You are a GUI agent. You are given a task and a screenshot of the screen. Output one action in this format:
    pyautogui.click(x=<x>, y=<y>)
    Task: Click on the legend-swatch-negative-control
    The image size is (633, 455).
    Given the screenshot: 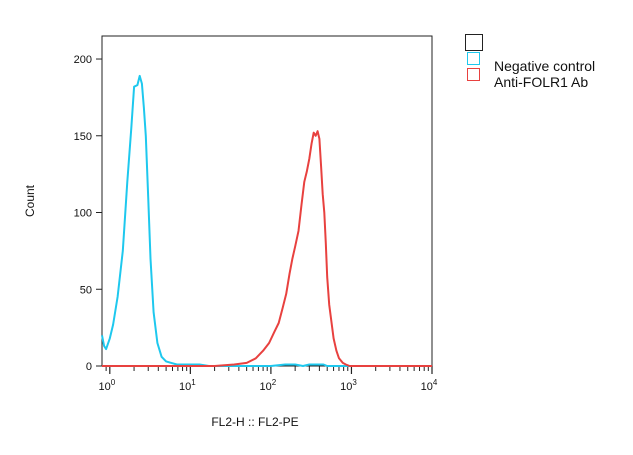 What is the action you would take?
    pyautogui.click(x=473, y=58)
    